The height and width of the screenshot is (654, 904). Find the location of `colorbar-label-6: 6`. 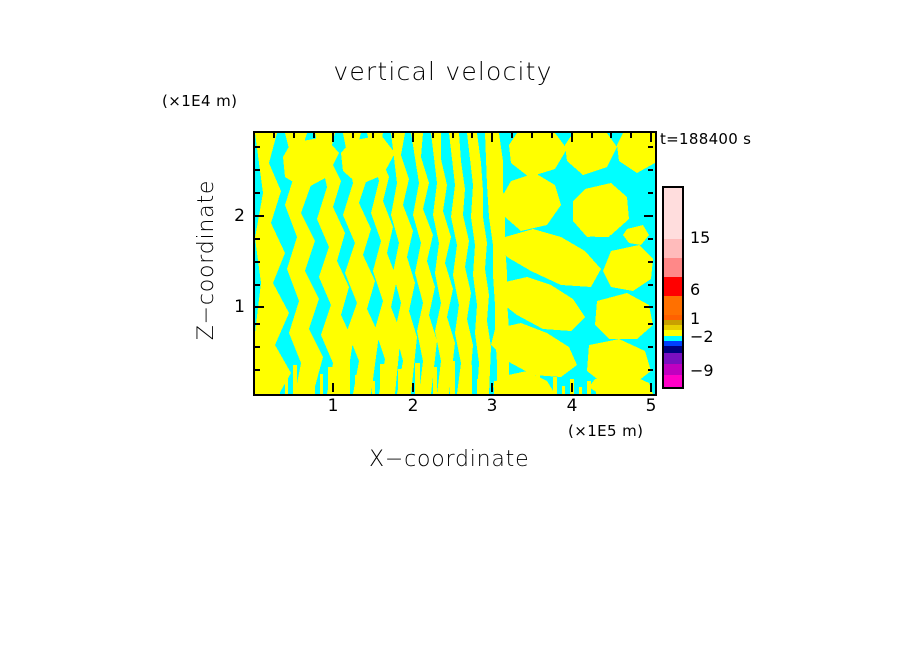

colorbar-label-6: 6 is located at coordinates (695, 289).